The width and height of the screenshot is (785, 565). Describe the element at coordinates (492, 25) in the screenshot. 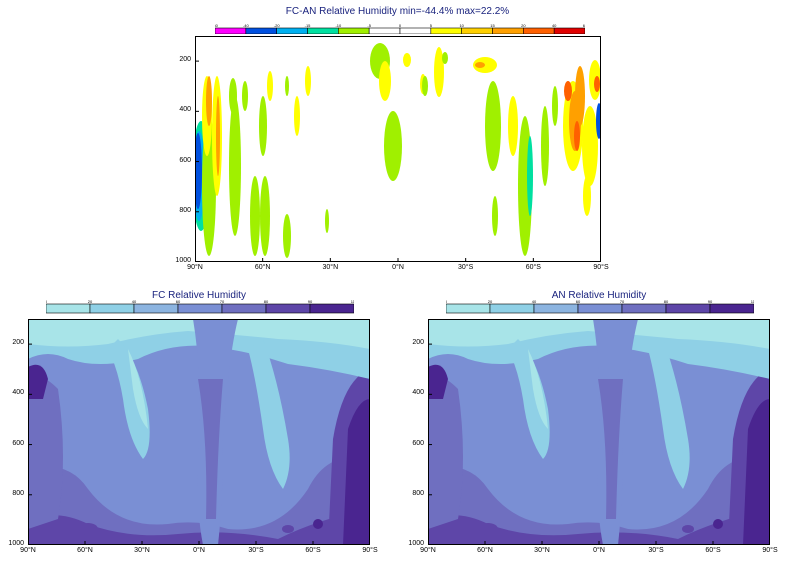

I see `diff-colorbar-tick: 15` at that location.